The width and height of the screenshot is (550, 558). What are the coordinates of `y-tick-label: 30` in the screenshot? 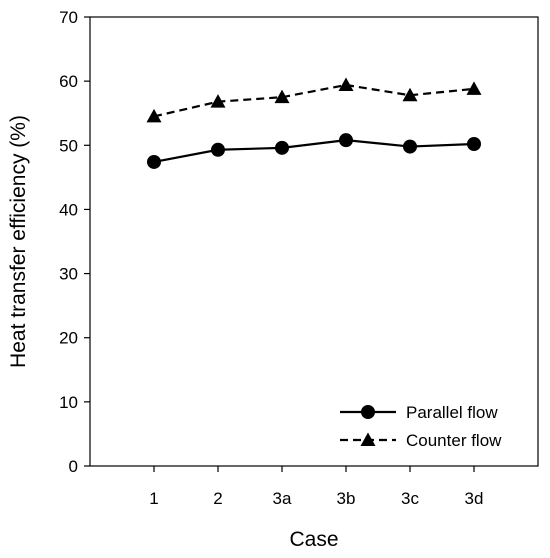 It's located at (68, 274).